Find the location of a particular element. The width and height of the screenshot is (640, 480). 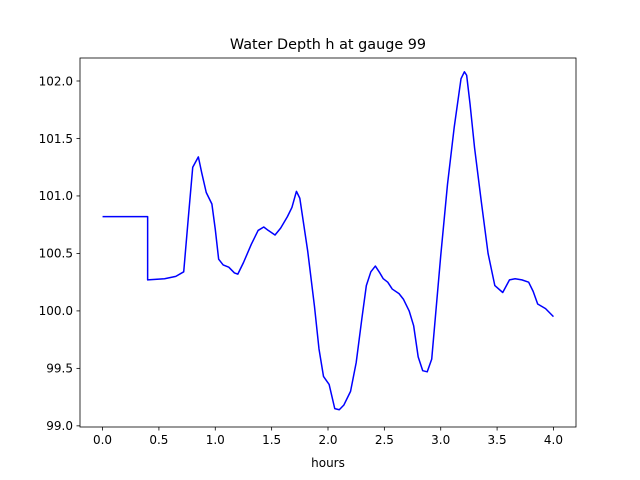

x-tick-label: 0.0 is located at coordinates (102, 440).